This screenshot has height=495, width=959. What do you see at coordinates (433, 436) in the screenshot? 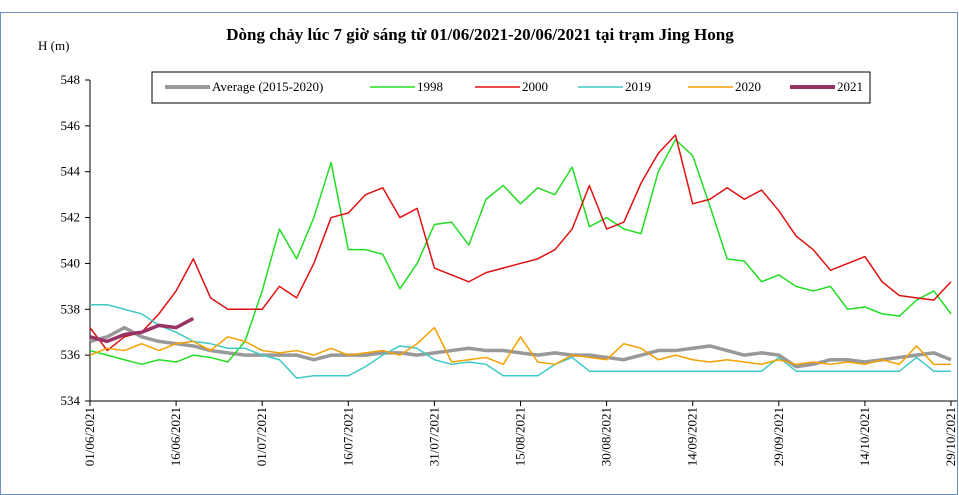
I see `x-tick-label: 31/07/2021` at bounding box center [433, 436].